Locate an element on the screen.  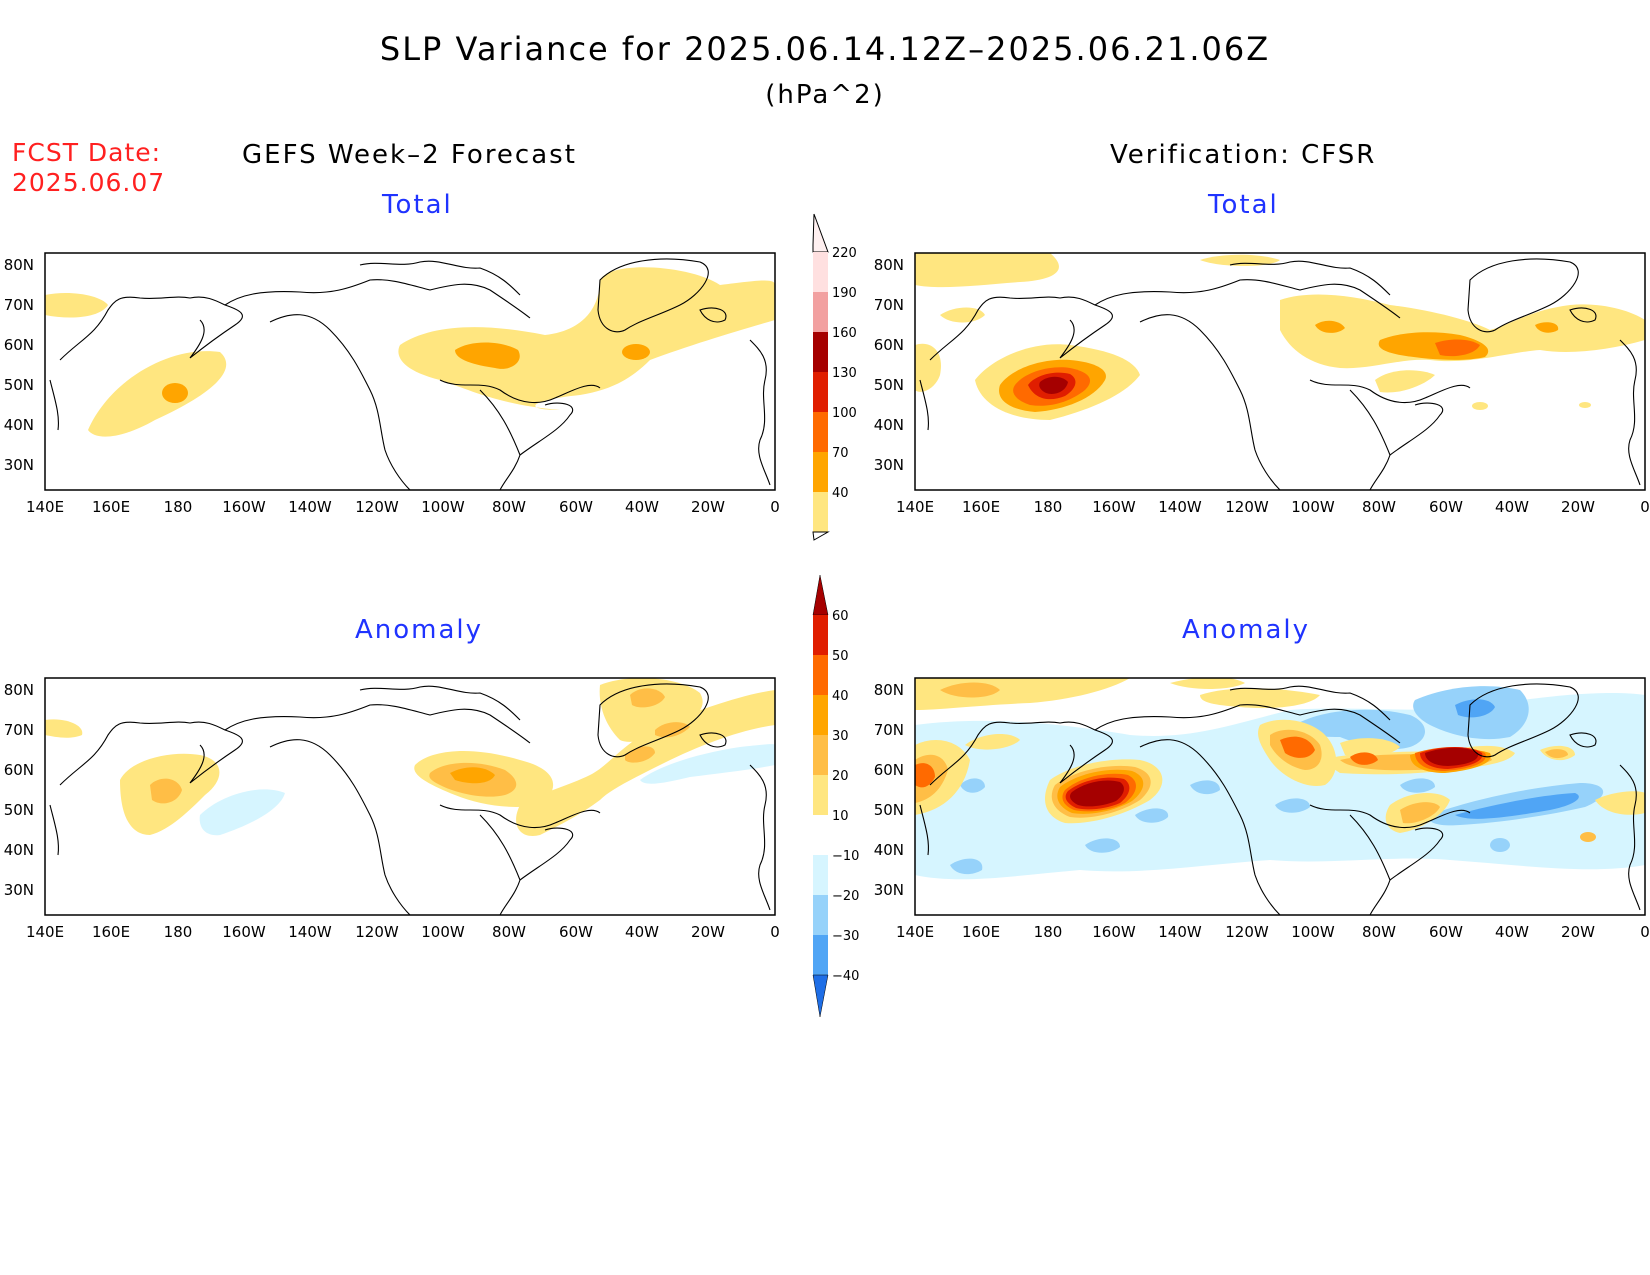
fcst-date: FCST Date: 2025.06.07 is located at coordinates (88, 168).